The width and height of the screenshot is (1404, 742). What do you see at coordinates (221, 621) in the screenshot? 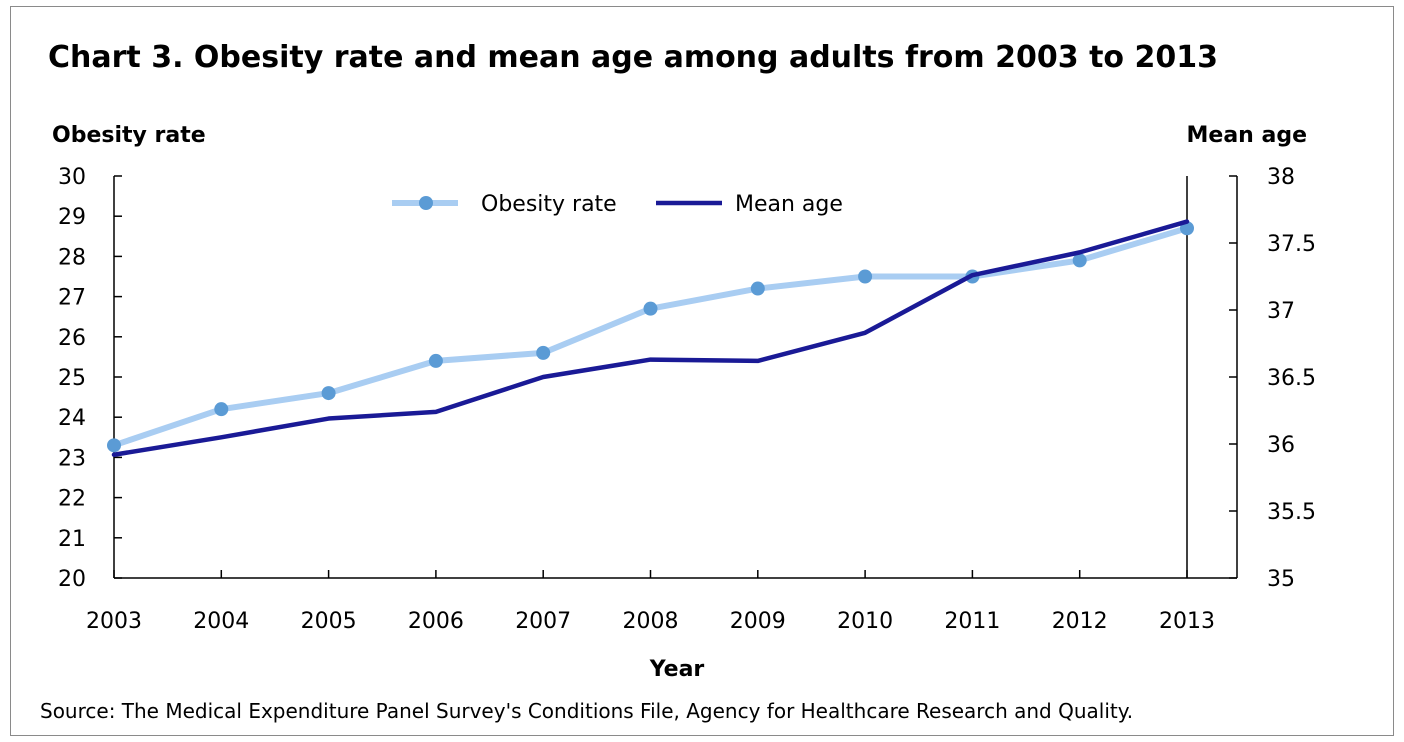
I see `x-tick-label: 2004` at bounding box center [221, 621].